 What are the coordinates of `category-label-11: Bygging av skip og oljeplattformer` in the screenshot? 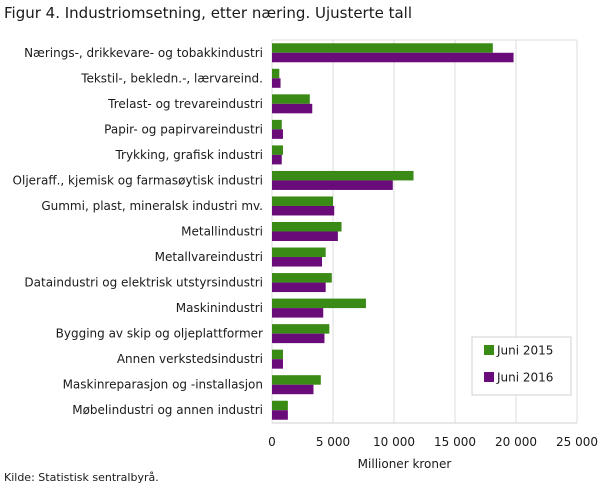 It's located at (159, 334).